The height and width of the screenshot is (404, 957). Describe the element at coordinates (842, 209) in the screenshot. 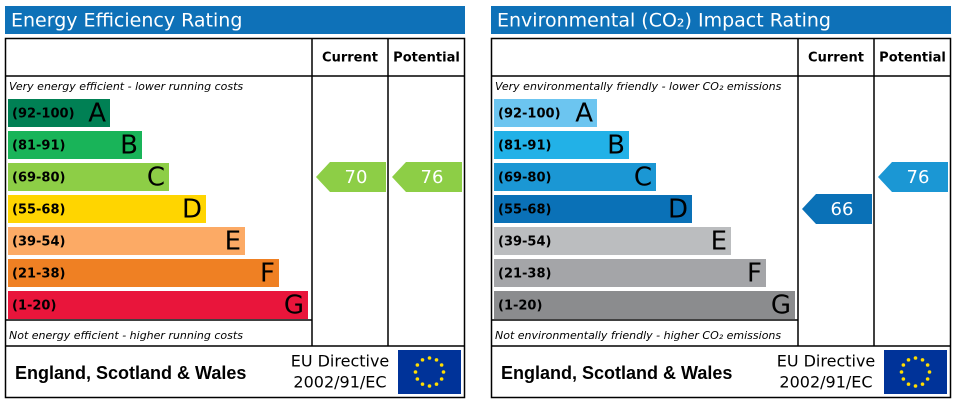

I see `rating-value: 66` at that location.